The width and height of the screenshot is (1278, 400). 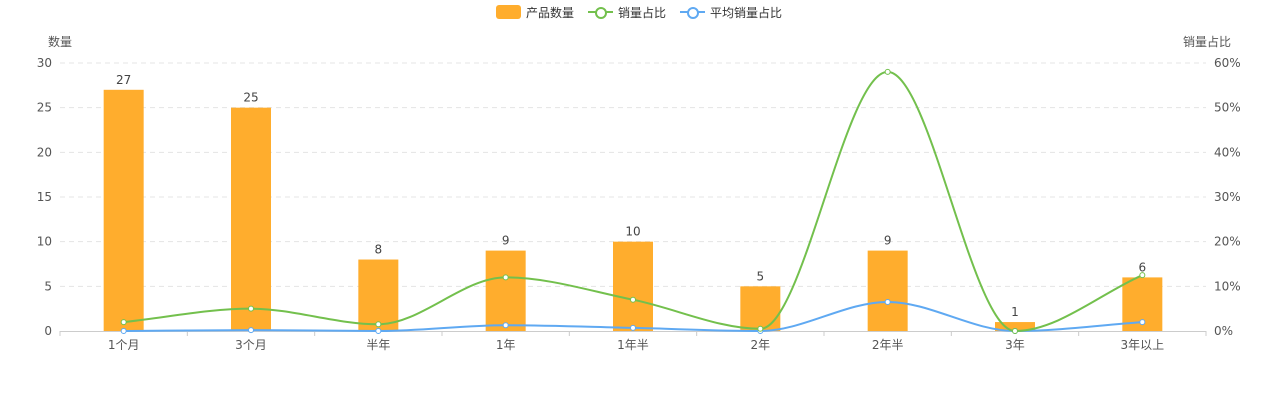 I want to click on bar-value-label: 5, so click(x=761, y=276).